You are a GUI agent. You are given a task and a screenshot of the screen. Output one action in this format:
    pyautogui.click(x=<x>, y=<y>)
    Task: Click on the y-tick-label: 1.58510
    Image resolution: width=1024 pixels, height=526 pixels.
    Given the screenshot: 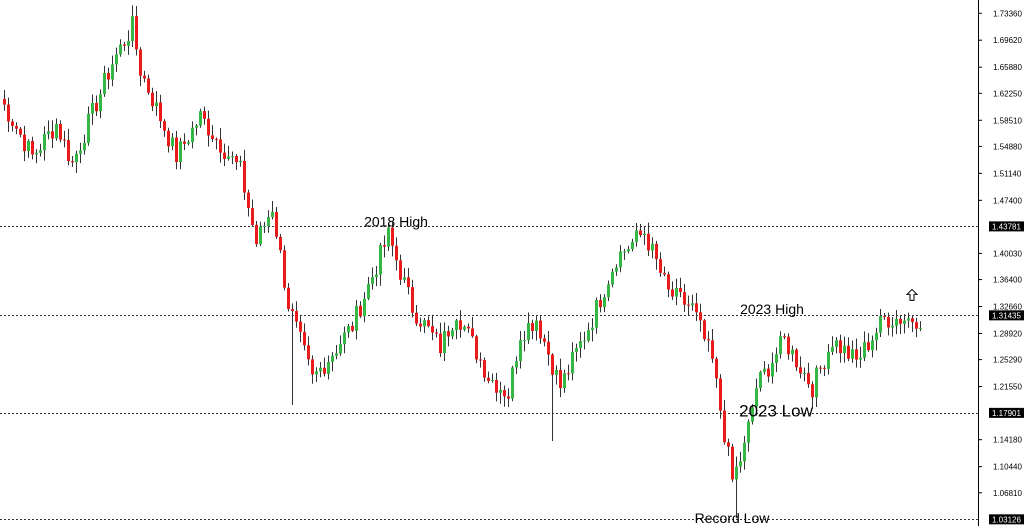 What is the action you would take?
    pyautogui.click(x=1007, y=120)
    